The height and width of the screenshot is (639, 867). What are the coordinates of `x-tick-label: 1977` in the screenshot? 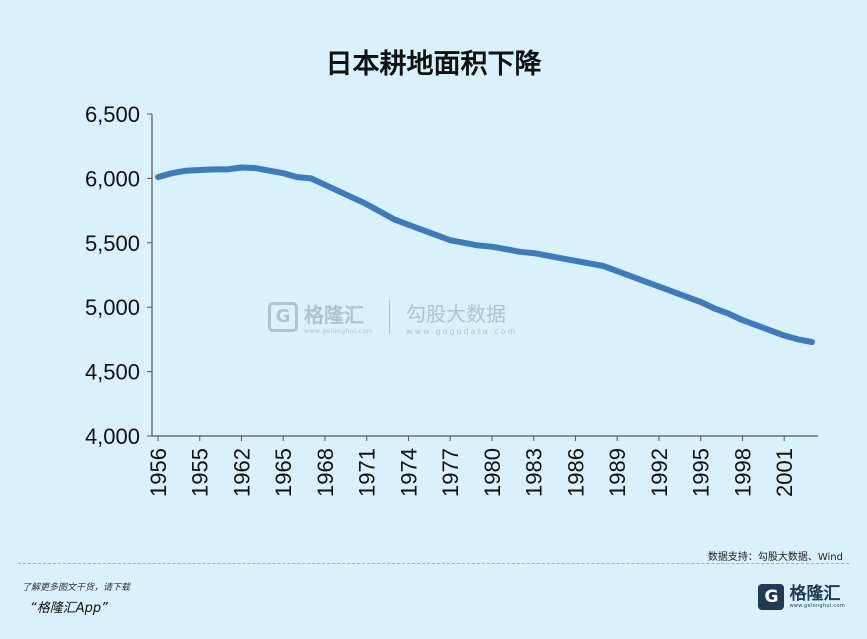 It's located at (450, 472).